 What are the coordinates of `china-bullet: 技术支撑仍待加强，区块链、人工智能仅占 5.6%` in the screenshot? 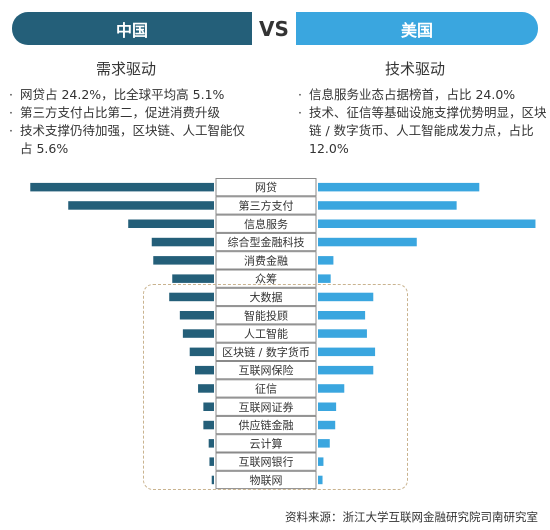 It's located at (130, 140).